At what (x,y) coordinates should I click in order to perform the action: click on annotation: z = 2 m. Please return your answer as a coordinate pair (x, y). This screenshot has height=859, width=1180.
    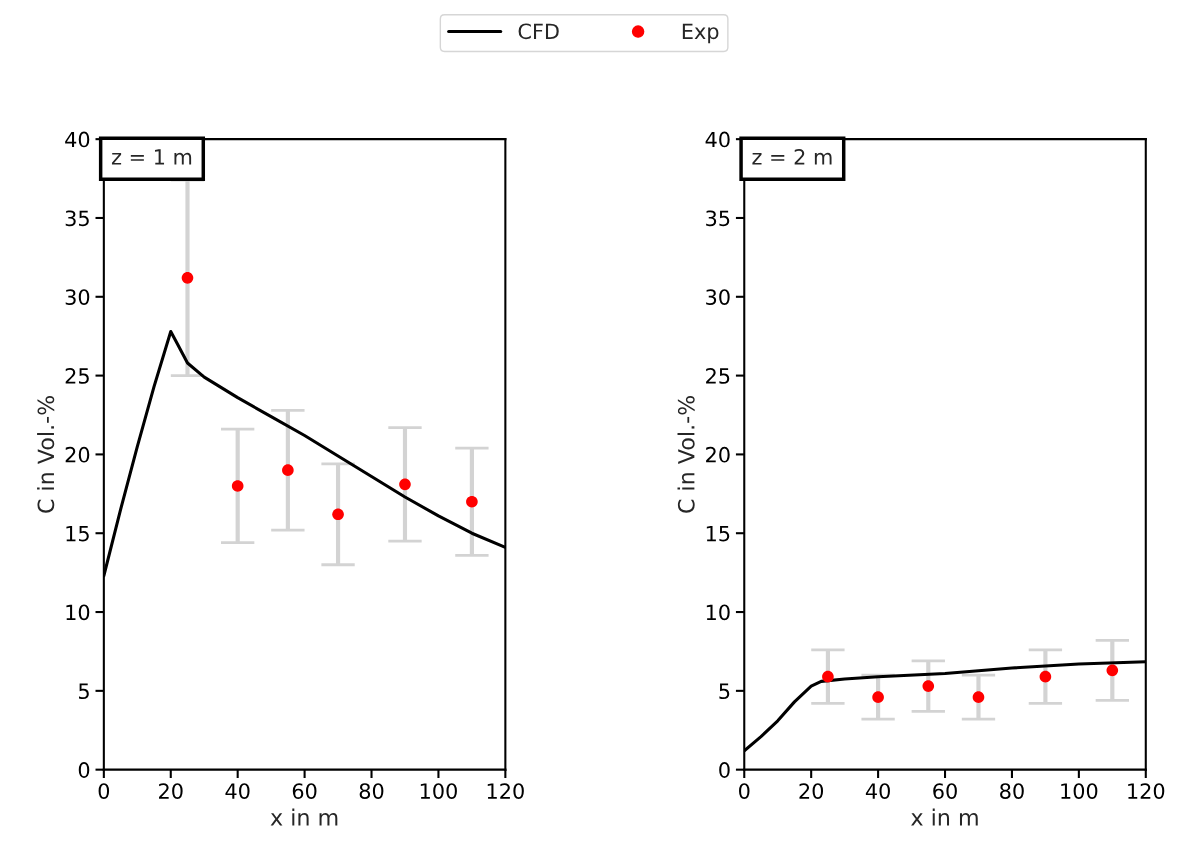
    Looking at the image, I should click on (792, 156).